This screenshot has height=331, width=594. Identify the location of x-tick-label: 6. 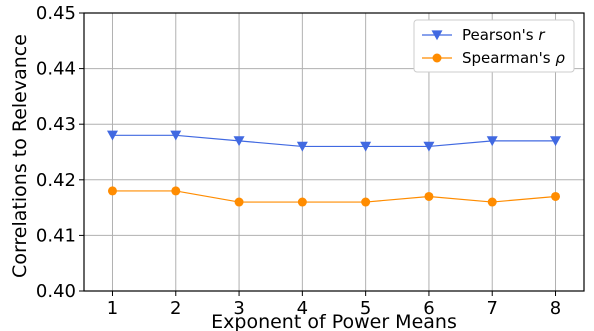
(428, 308).